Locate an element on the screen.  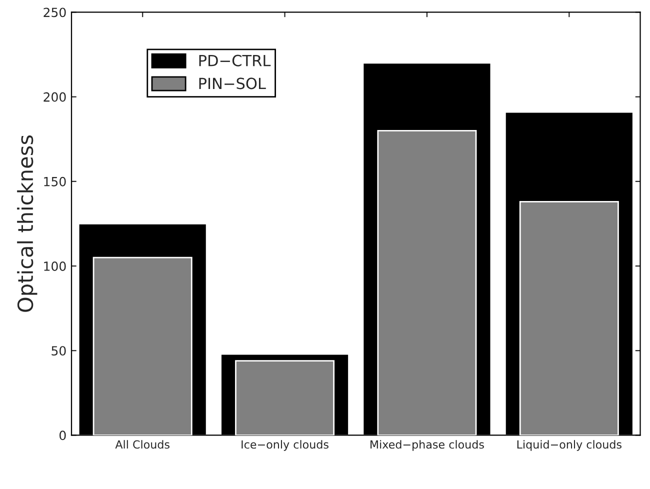
x-tick-label: All Clouds is located at coordinates (142, 444).